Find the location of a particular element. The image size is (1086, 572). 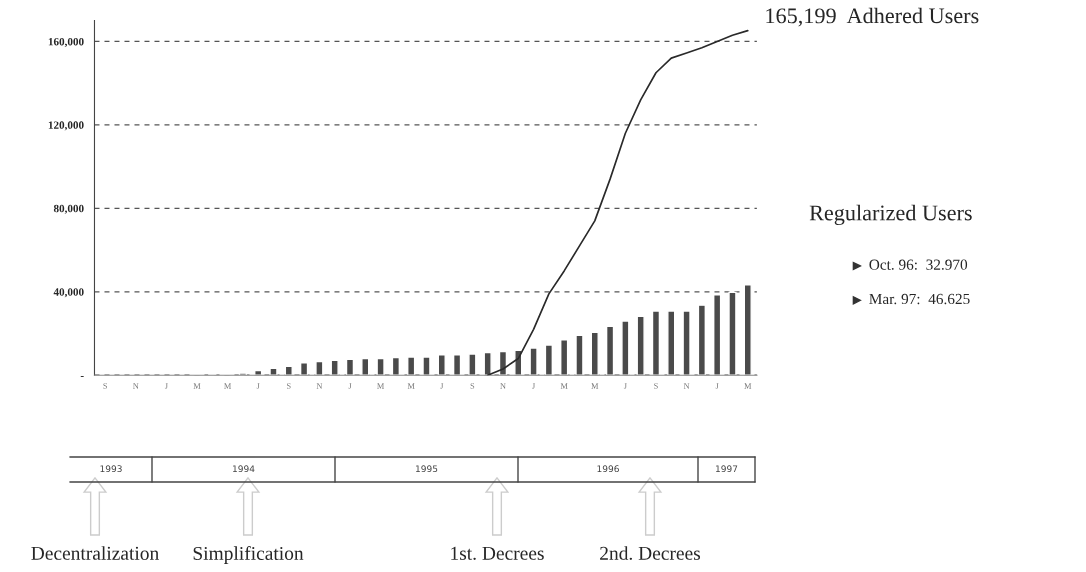

text: 1997 is located at coordinates (727, 469).